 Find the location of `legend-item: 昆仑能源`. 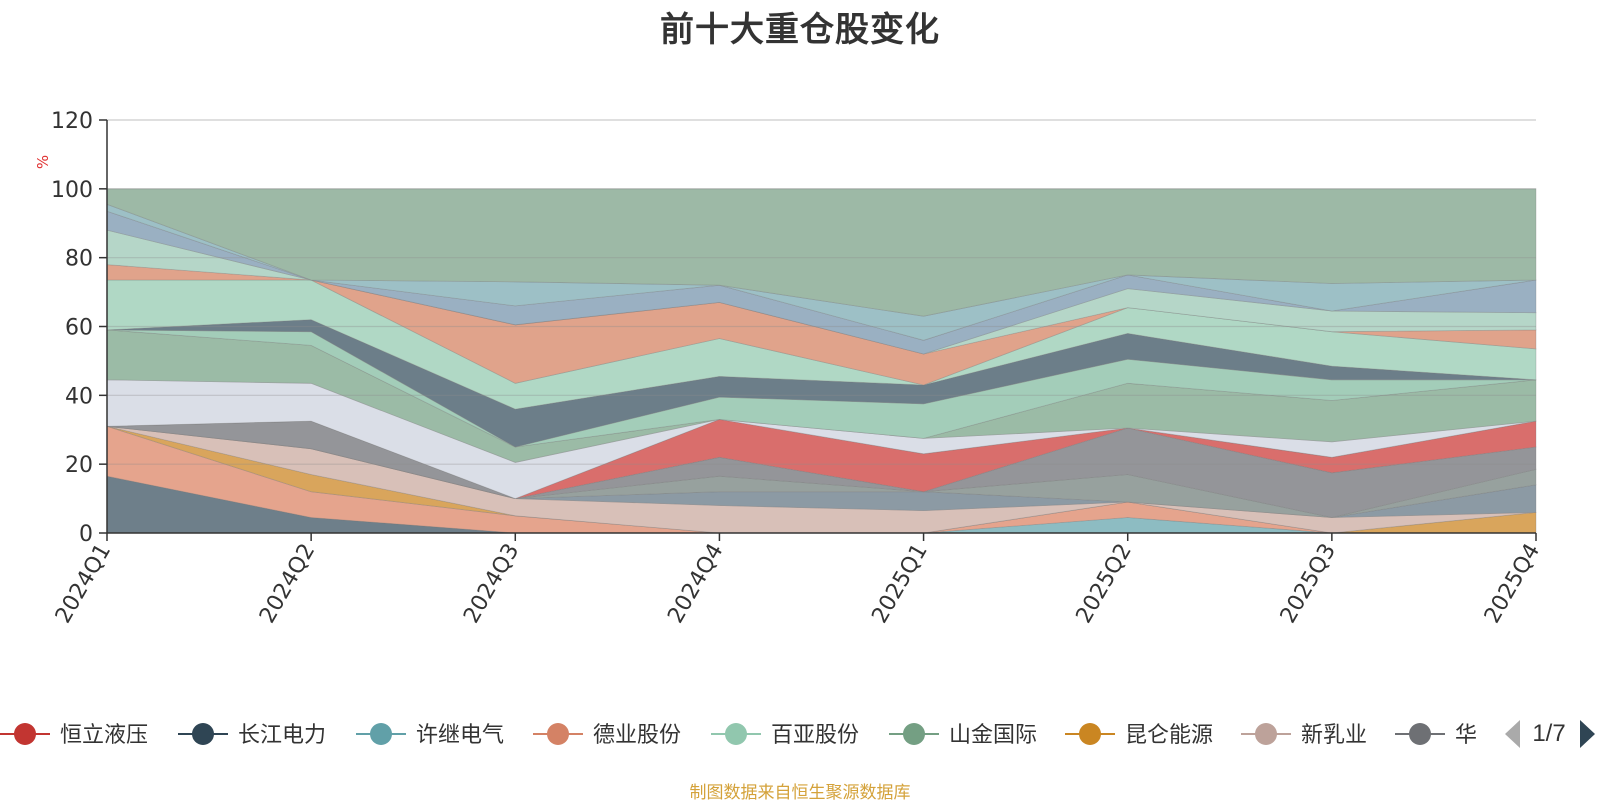

legend-item: 昆仑能源 is located at coordinates (1139, 735).